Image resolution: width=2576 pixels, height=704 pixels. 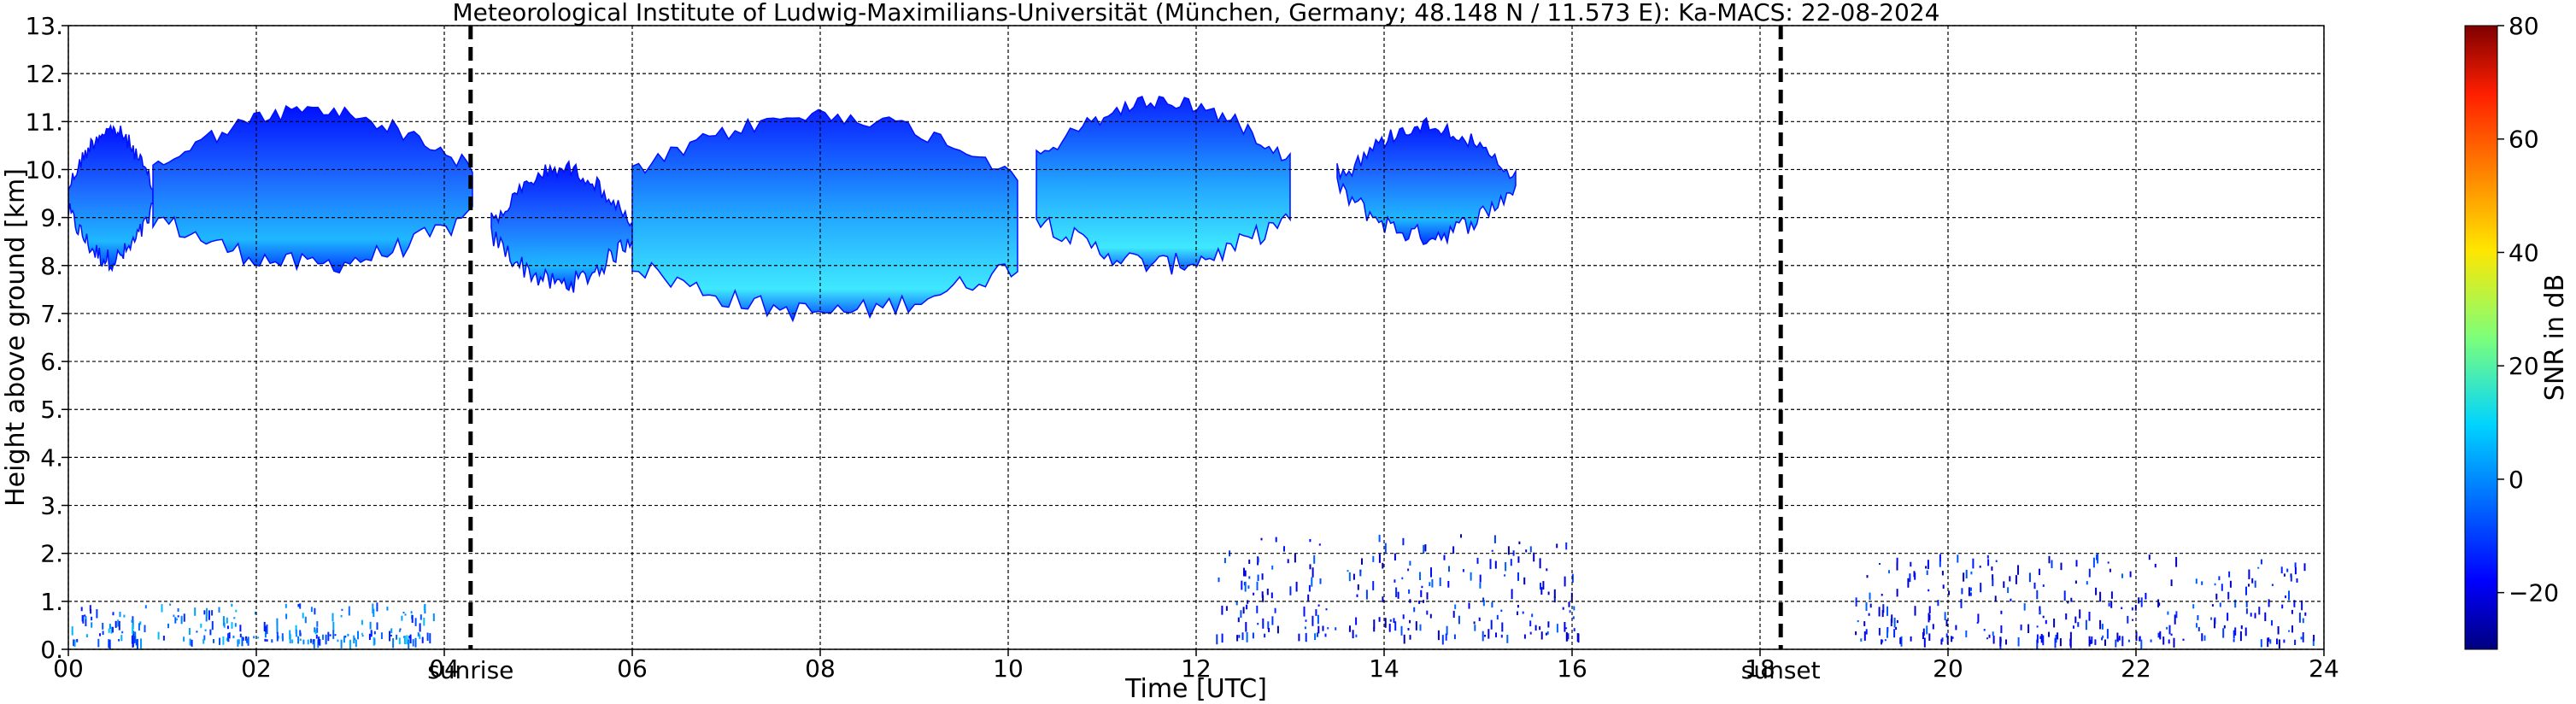 What do you see at coordinates (2524, 26) in the screenshot?
I see `colorbar-tick-label: 80` at bounding box center [2524, 26].